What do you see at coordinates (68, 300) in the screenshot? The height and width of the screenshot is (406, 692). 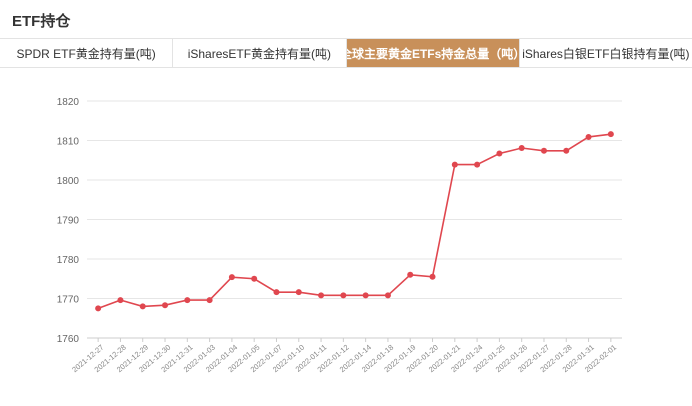 I see `y-tick-label: 1770` at bounding box center [68, 300].